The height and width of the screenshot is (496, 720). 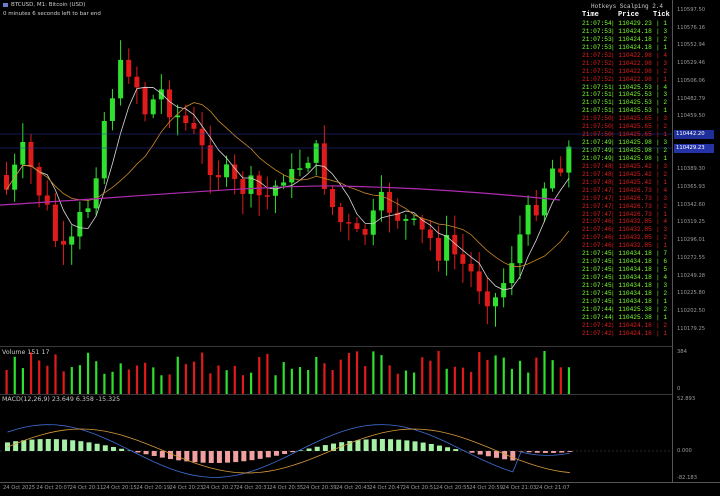 I want to click on tick-row: 21:07:48| 110425.42| 2, so click(x=626, y=175).